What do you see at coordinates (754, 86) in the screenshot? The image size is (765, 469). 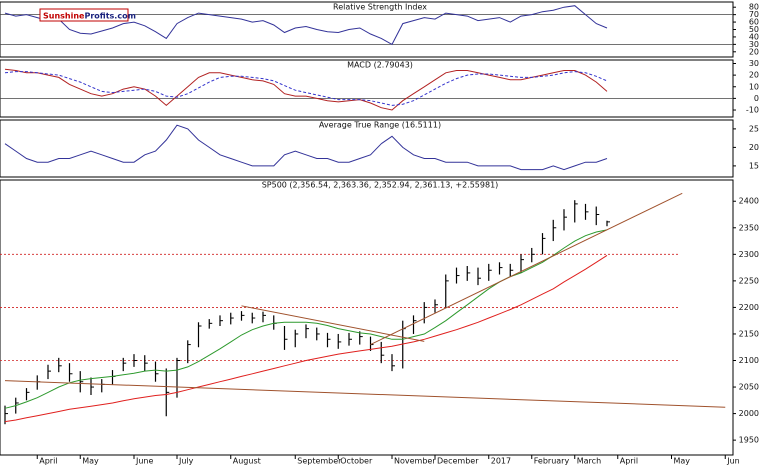 I see `y-tick-label: 10` at bounding box center [754, 86].